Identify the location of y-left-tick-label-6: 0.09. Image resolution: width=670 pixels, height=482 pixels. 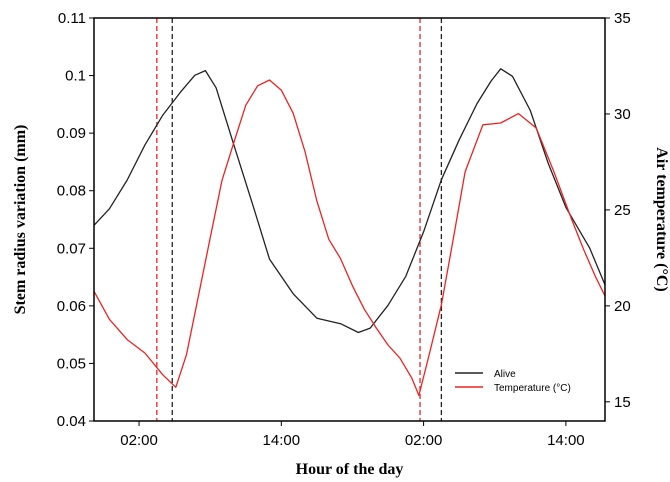
(71, 133).